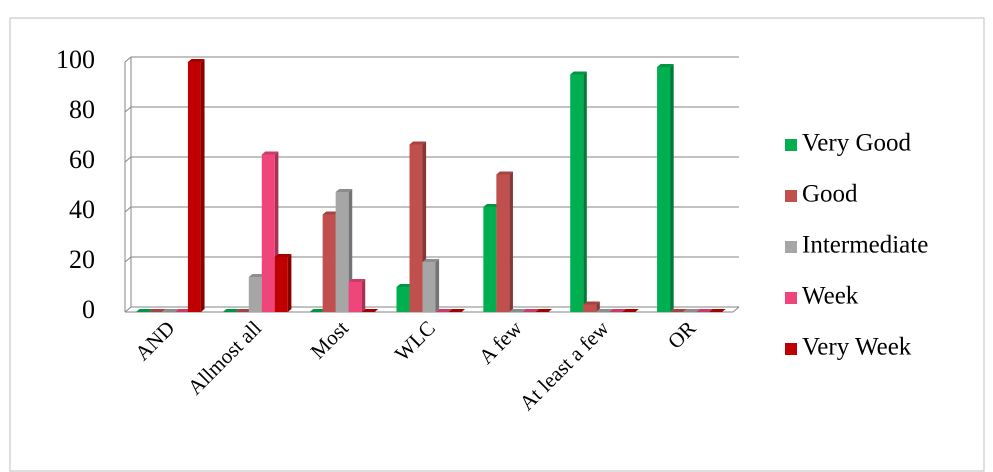  Describe the element at coordinates (82, 159) in the screenshot. I see `y-tick-label: 60` at that location.